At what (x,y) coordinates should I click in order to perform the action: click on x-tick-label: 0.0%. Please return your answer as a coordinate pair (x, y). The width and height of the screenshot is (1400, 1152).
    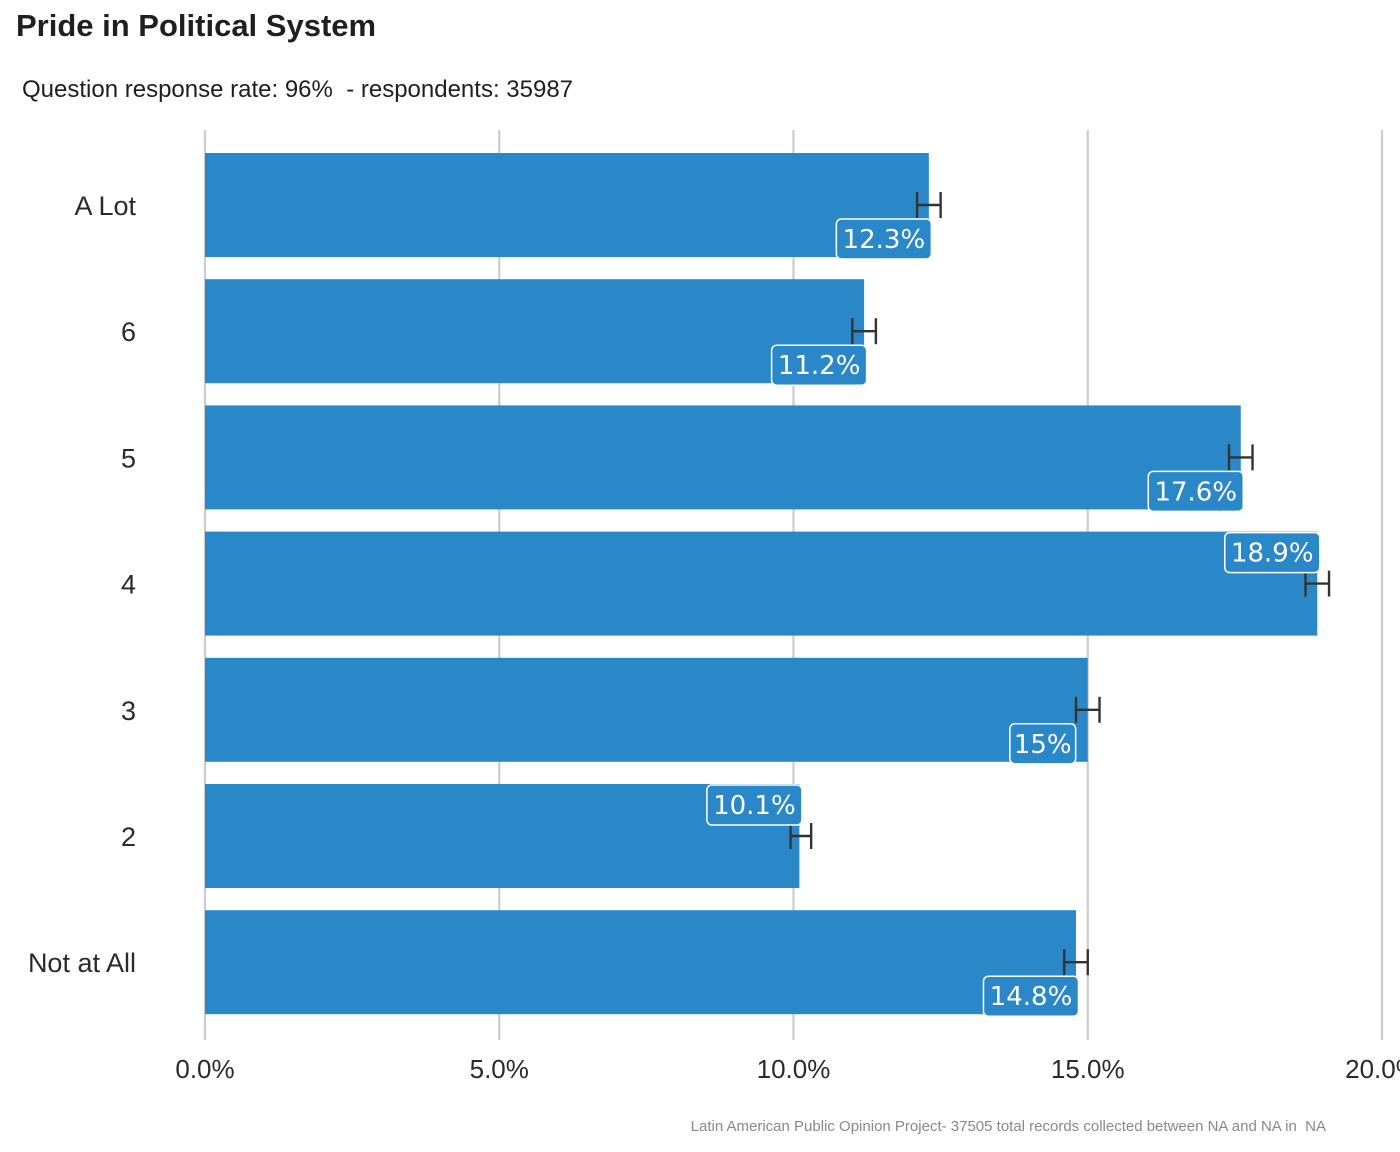
    Looking at the image, I should click on (204, 1069).